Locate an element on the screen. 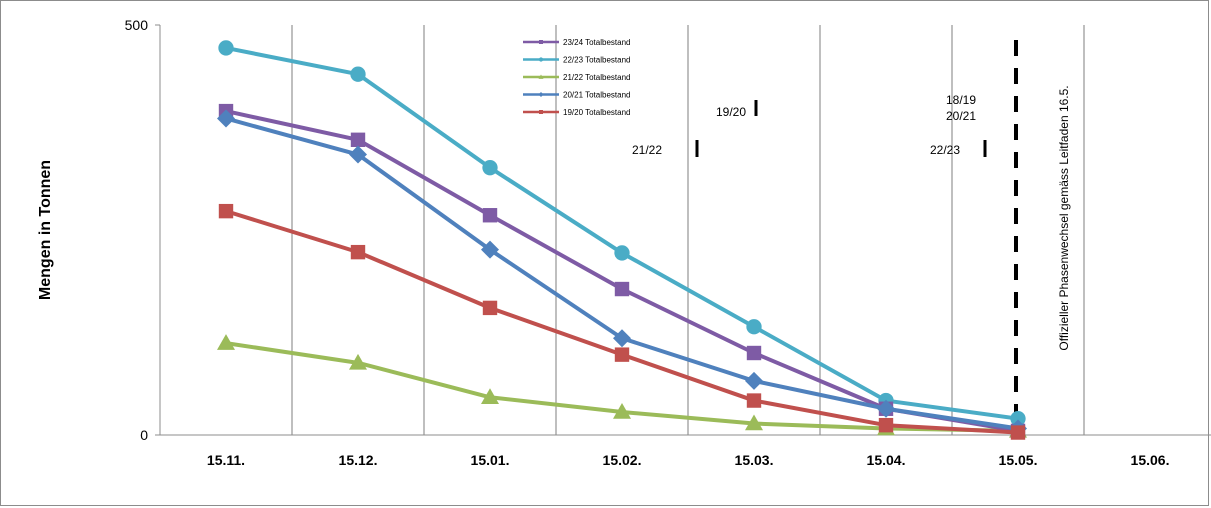 The image size is (1211, 508). x-tick-label: 15.03. is located at coordinates (754, 460).